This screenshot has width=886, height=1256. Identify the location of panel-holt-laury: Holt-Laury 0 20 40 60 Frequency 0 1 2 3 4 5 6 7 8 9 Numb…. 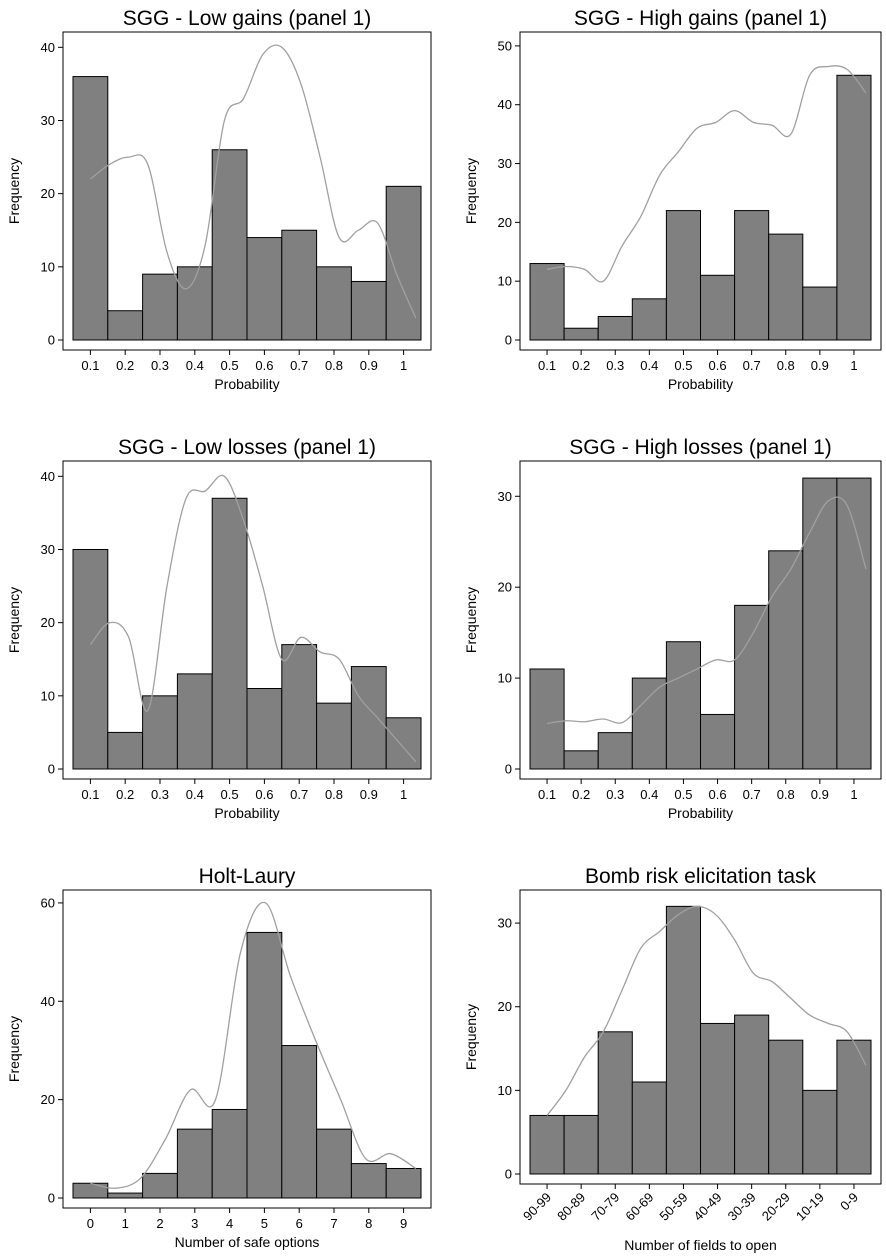
(219, 1057).